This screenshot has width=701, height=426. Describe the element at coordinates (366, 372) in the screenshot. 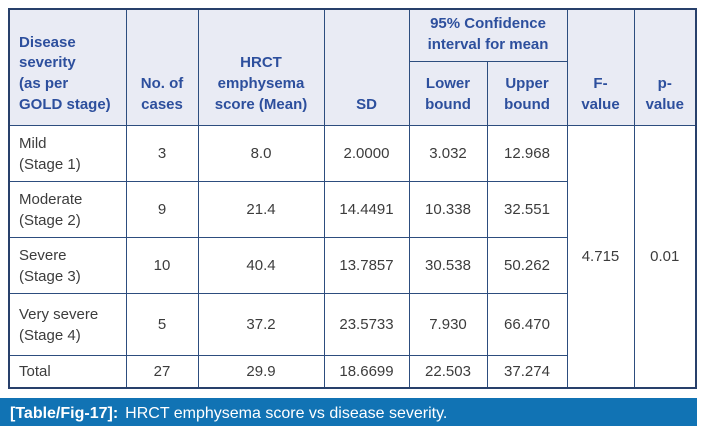

I see `cell-sd: 18.6699` at that location.